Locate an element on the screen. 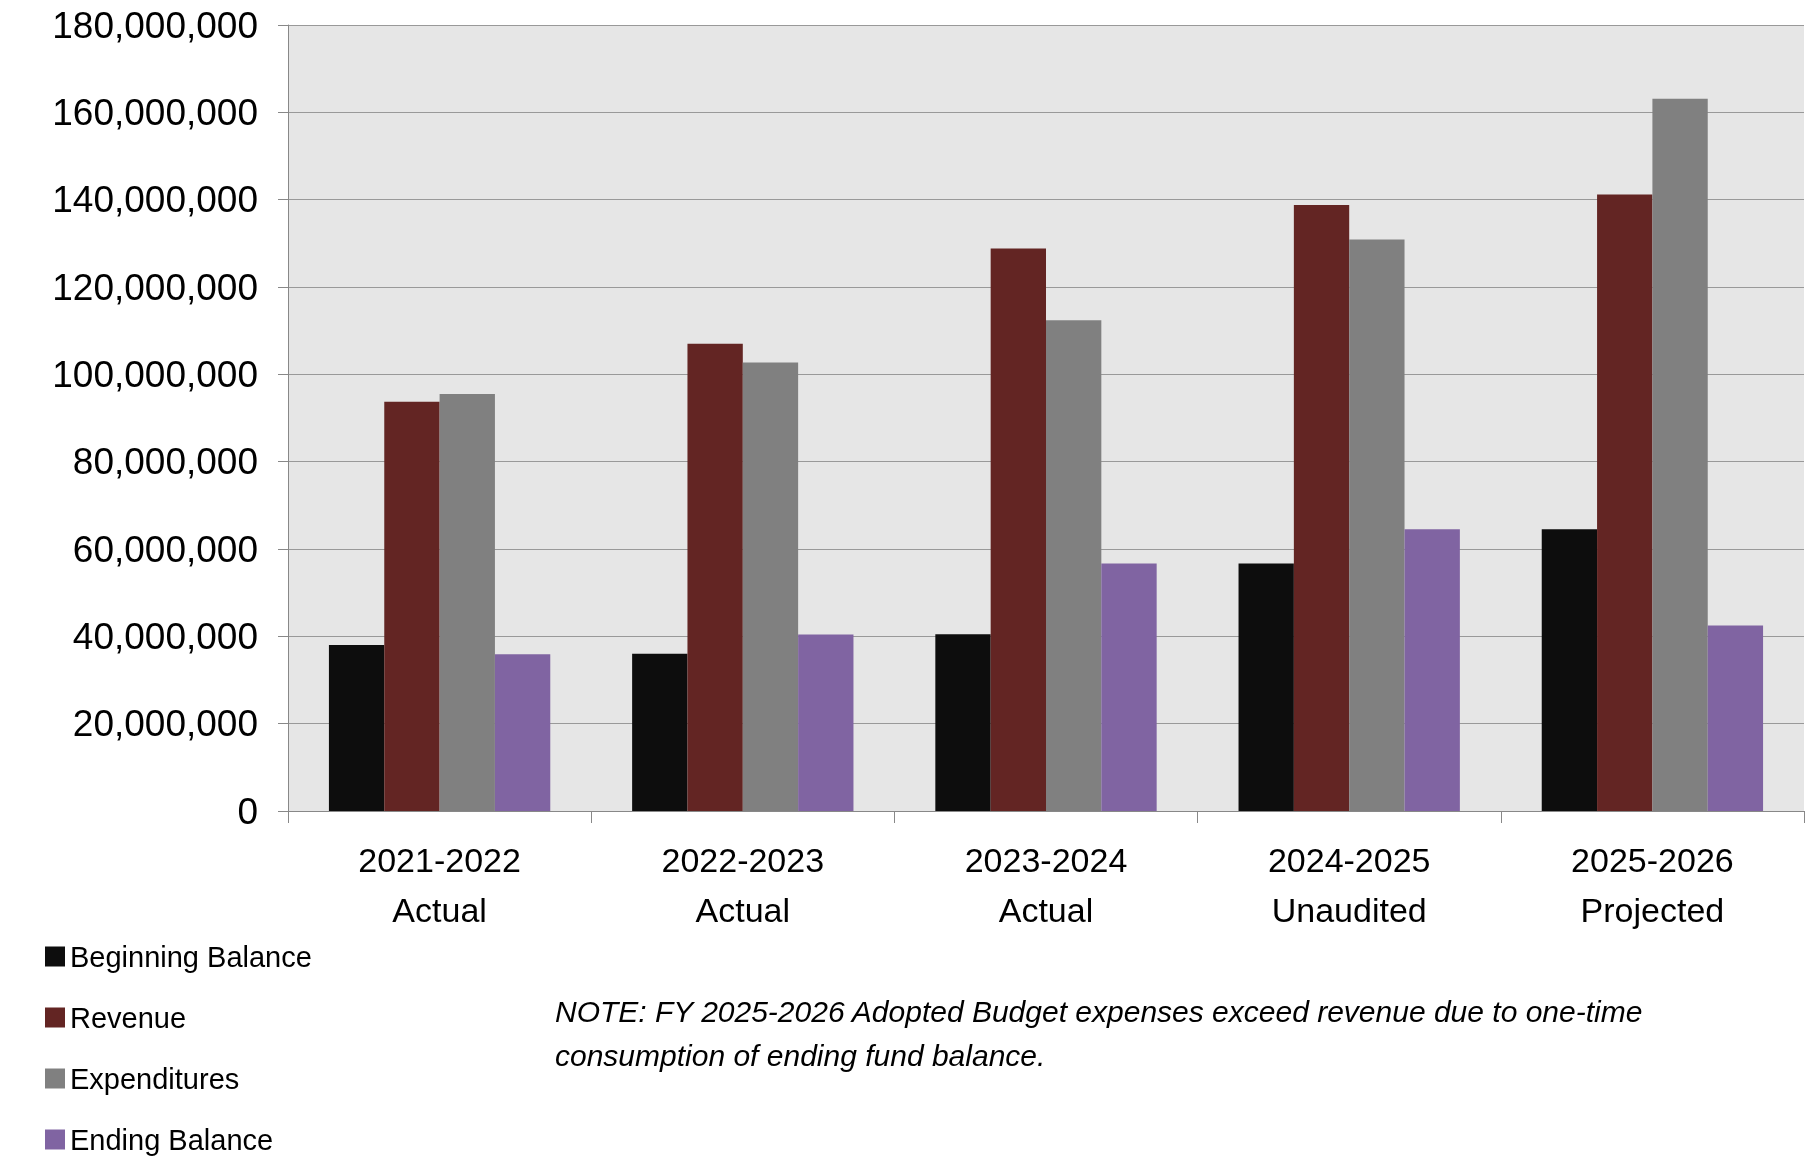  x-tick-label: 2022-2023 Actual is located at coordinates (743, 885).